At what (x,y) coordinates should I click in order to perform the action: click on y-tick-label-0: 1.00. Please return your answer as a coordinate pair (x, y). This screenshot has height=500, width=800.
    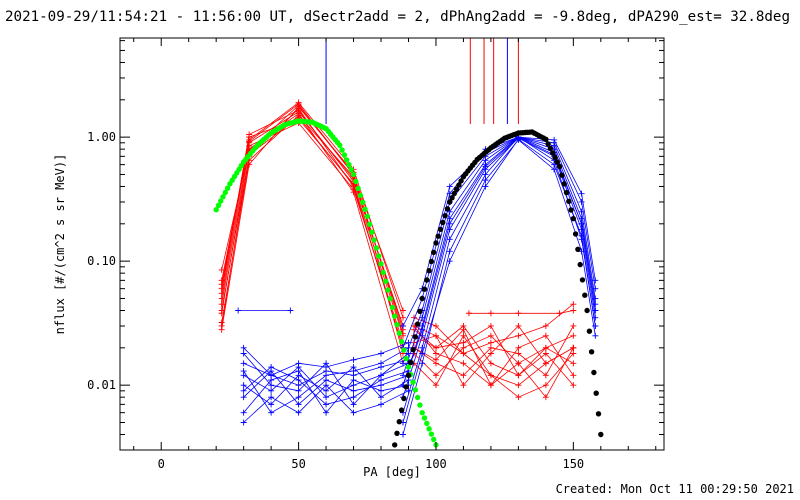
    Looking at the image, I should click on (101, 137).